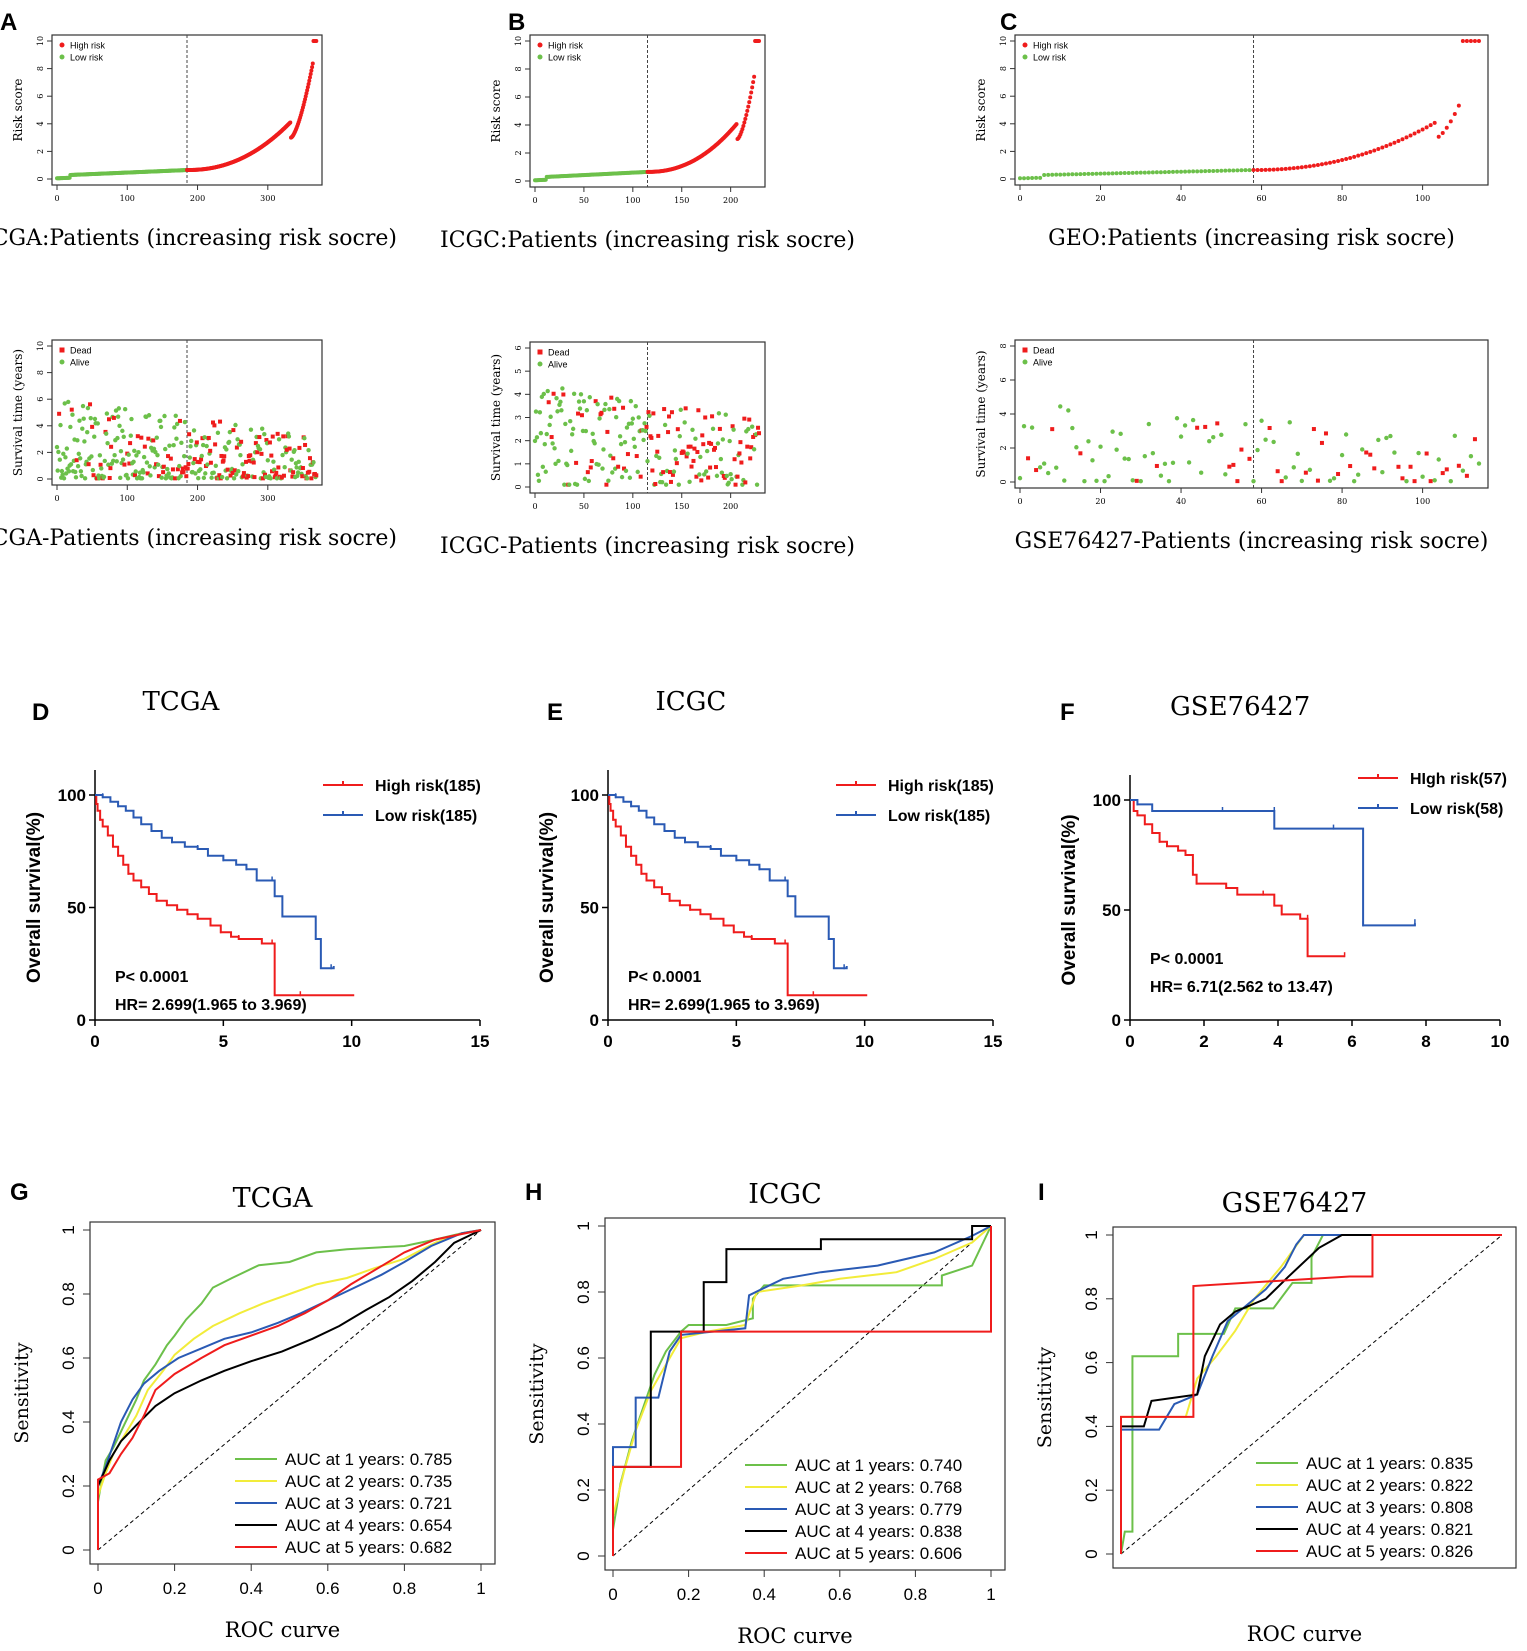  I want to click on y-tick-label: 0.8, so click(1091, 1299).